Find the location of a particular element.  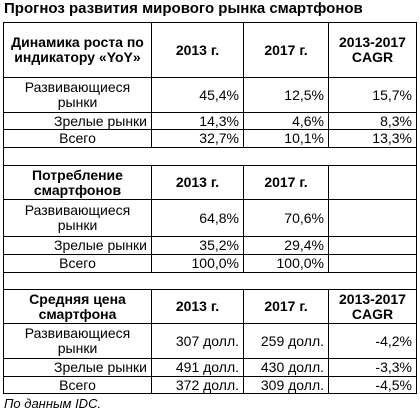

data-row: Зрелые рынки 35,2% 29,4% is located at coordinates (210, 245).